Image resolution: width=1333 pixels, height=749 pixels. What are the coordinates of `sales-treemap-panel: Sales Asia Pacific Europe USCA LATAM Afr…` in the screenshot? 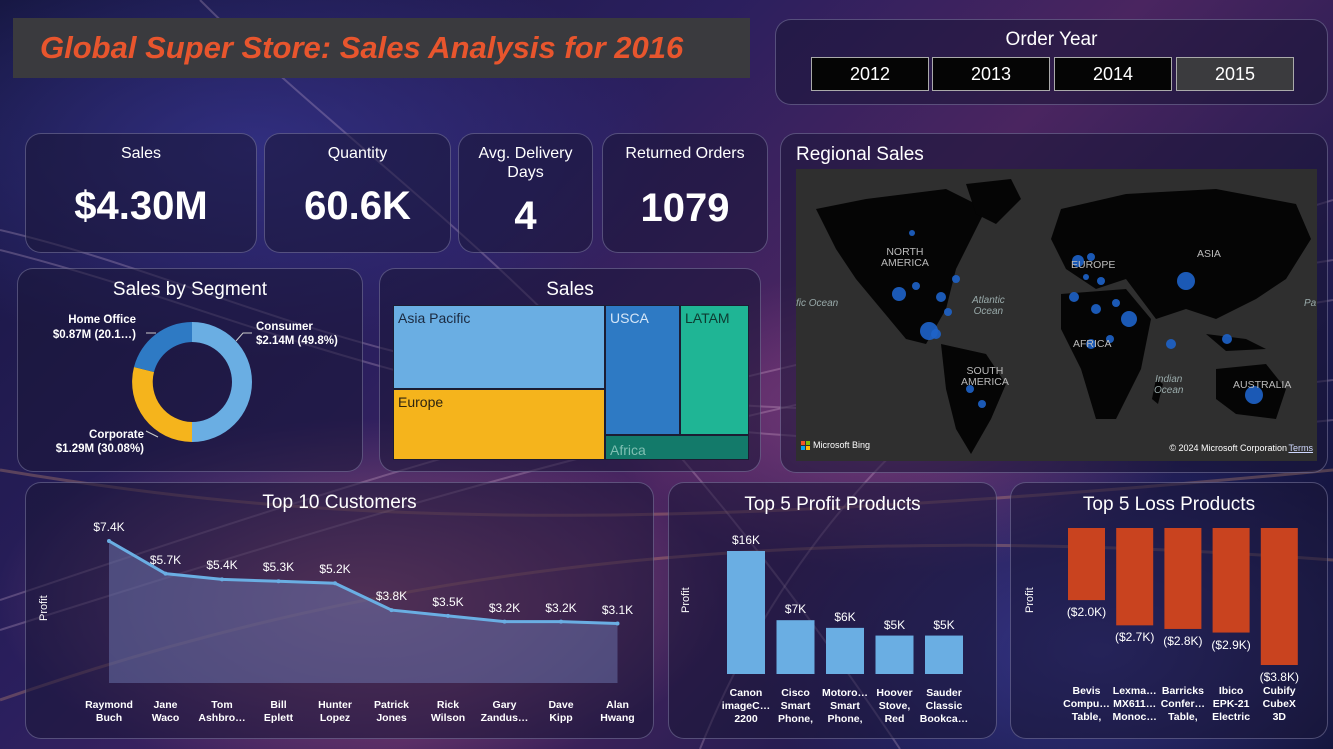 It's located at (570, 370).